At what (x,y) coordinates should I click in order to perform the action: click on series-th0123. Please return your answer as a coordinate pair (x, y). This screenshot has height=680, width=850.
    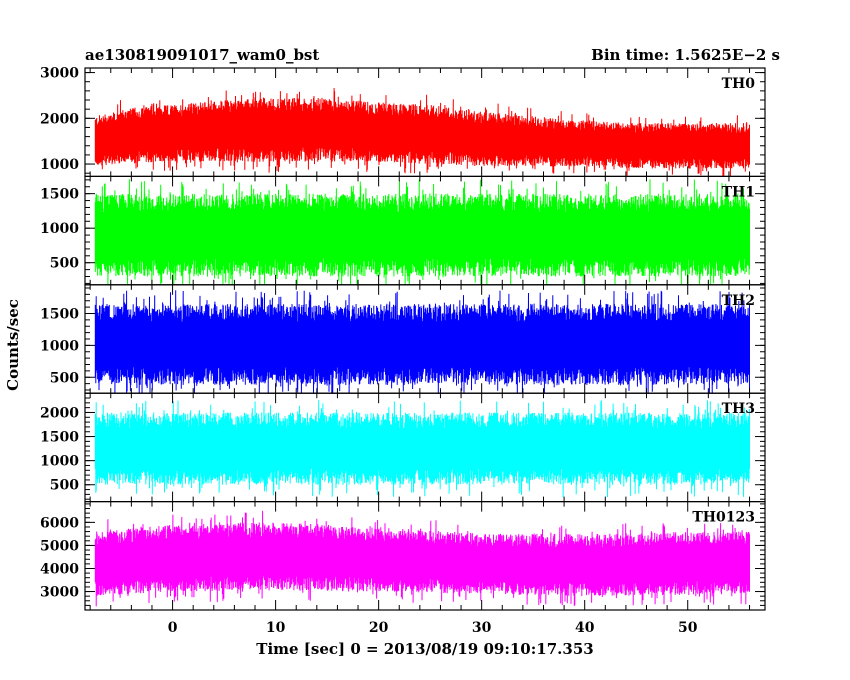
    Looking at the image, I should click on (422, 558).